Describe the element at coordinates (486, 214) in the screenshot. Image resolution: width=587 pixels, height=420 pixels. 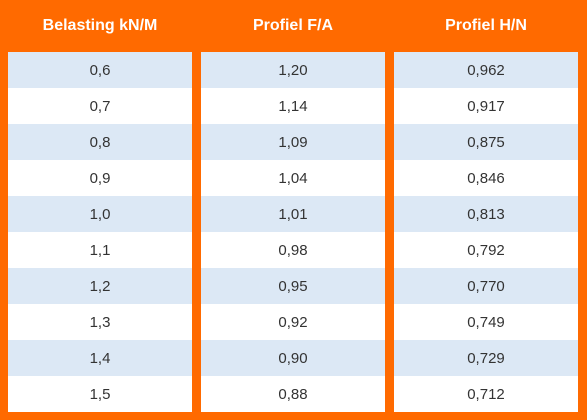
I see `table-cell: 0,813` at that location.